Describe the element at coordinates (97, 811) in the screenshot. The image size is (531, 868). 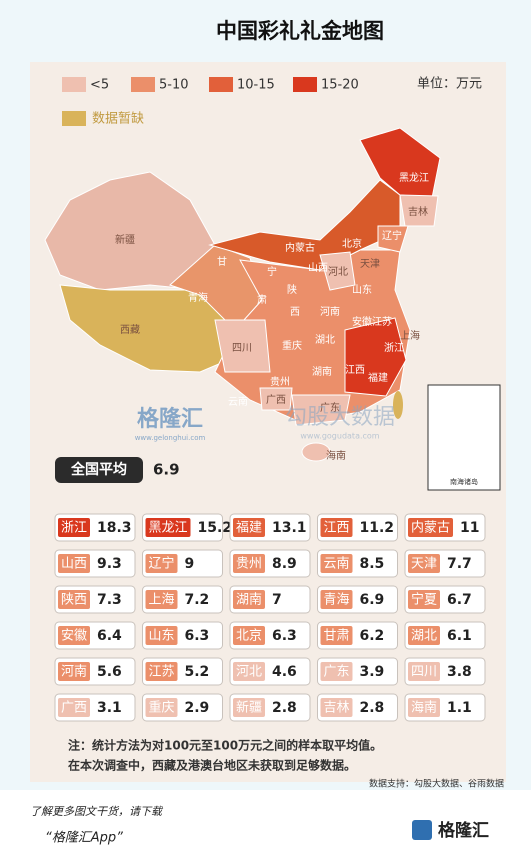
I see `promo: 了解更多图文干货，请下载` at that location.